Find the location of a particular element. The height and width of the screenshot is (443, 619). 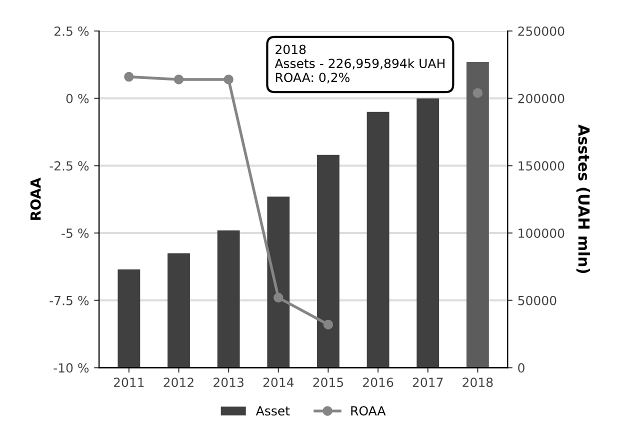

y2-tick-label: 100000 is located at coordinates (541, 233).